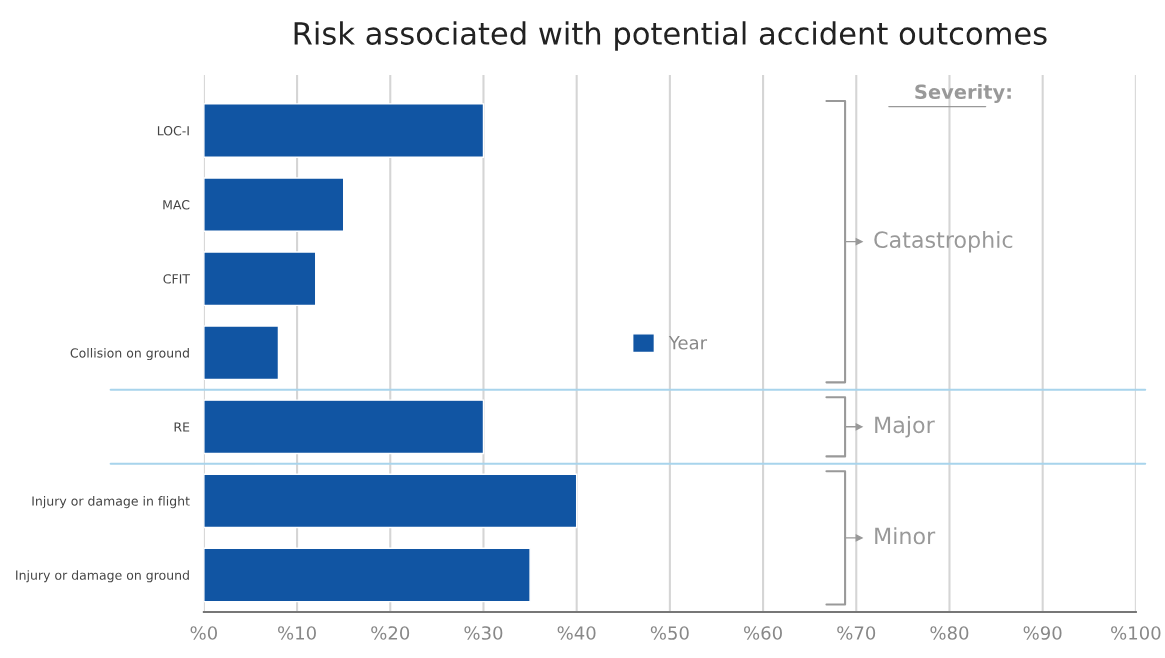 The height and width of the screenshot is (658, 1165). I want to click on y-tick-label: RE, so click(182, 427).